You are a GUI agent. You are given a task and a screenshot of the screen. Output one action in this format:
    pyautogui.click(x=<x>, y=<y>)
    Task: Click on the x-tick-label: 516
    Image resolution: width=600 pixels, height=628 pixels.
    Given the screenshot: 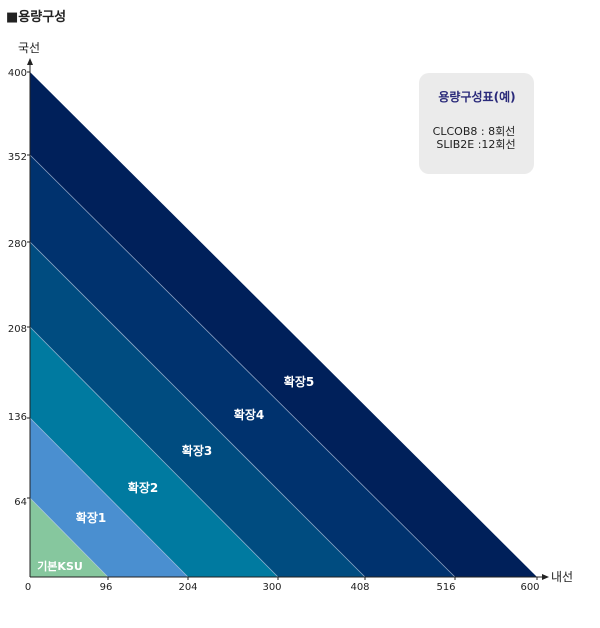 What is the action you would take?
    pyautogui.click(x=445, y=587)
    